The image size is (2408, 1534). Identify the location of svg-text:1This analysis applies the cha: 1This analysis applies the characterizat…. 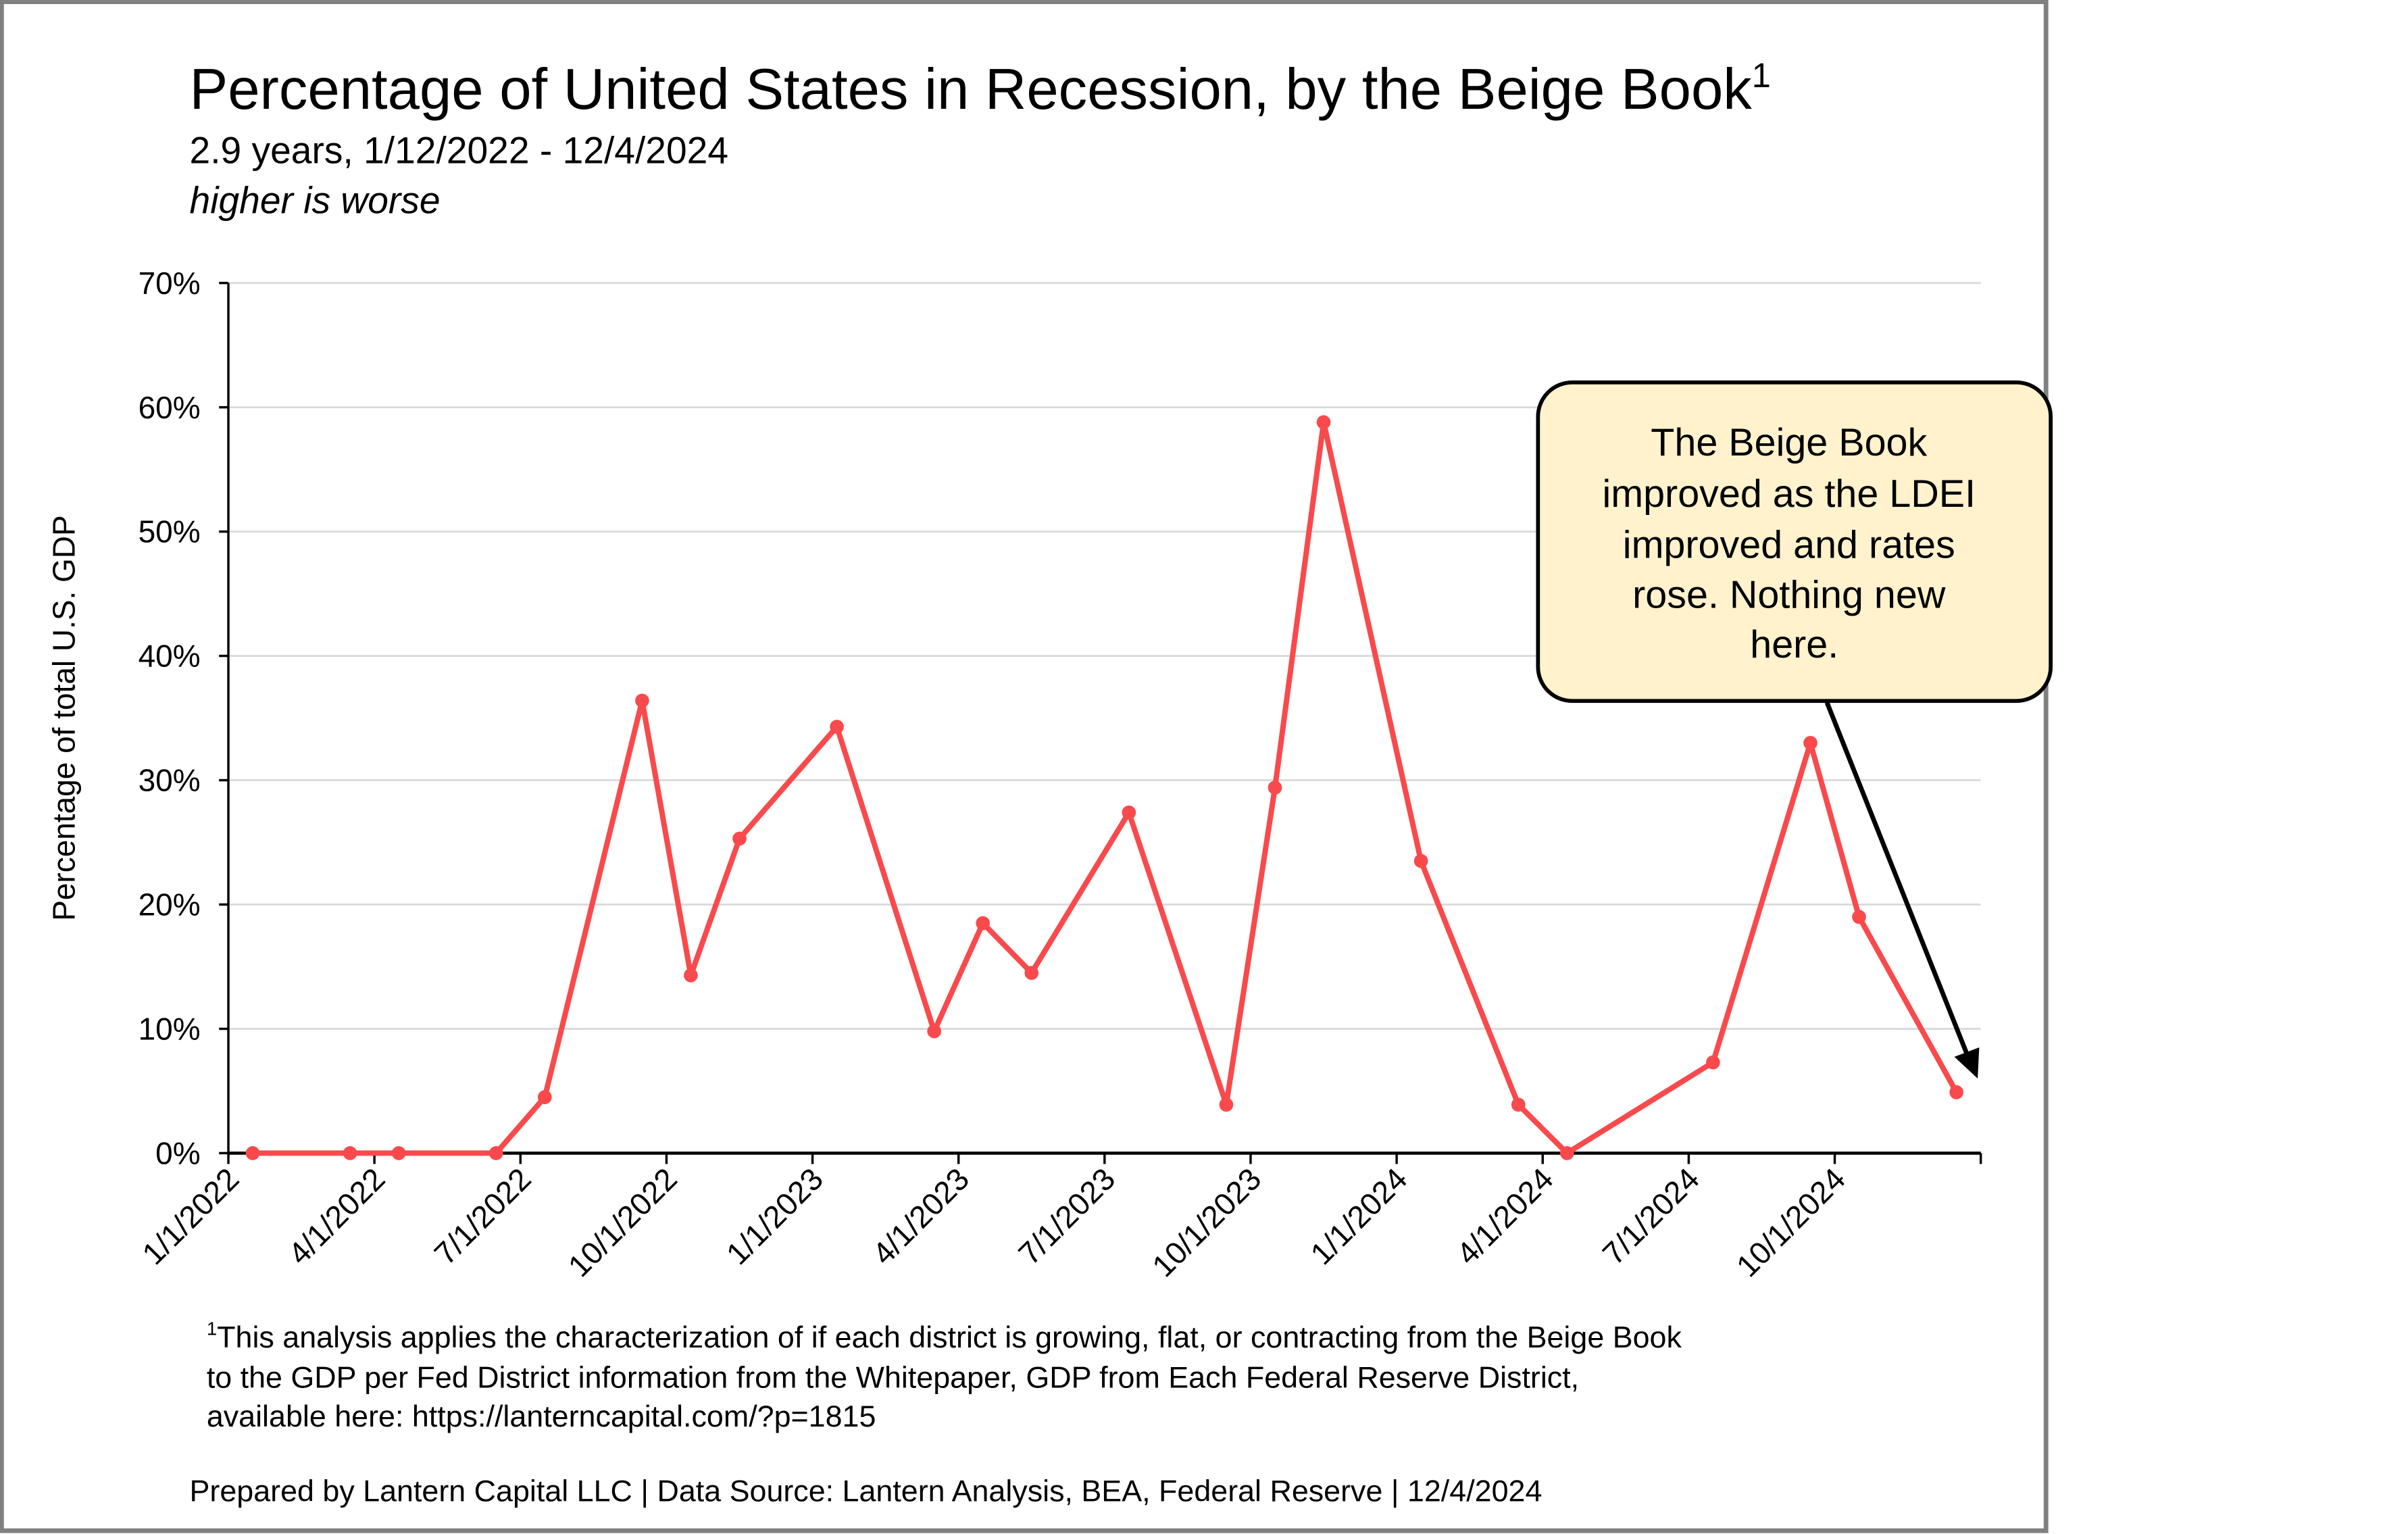
(945, 1336).